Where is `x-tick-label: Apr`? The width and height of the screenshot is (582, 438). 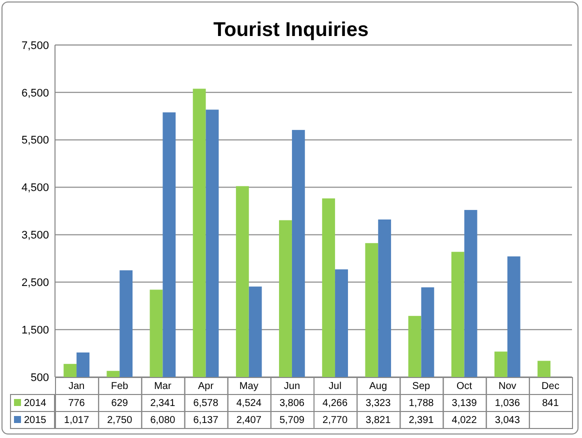
x-tick-label: Apr is located at coordinates (206, 386).